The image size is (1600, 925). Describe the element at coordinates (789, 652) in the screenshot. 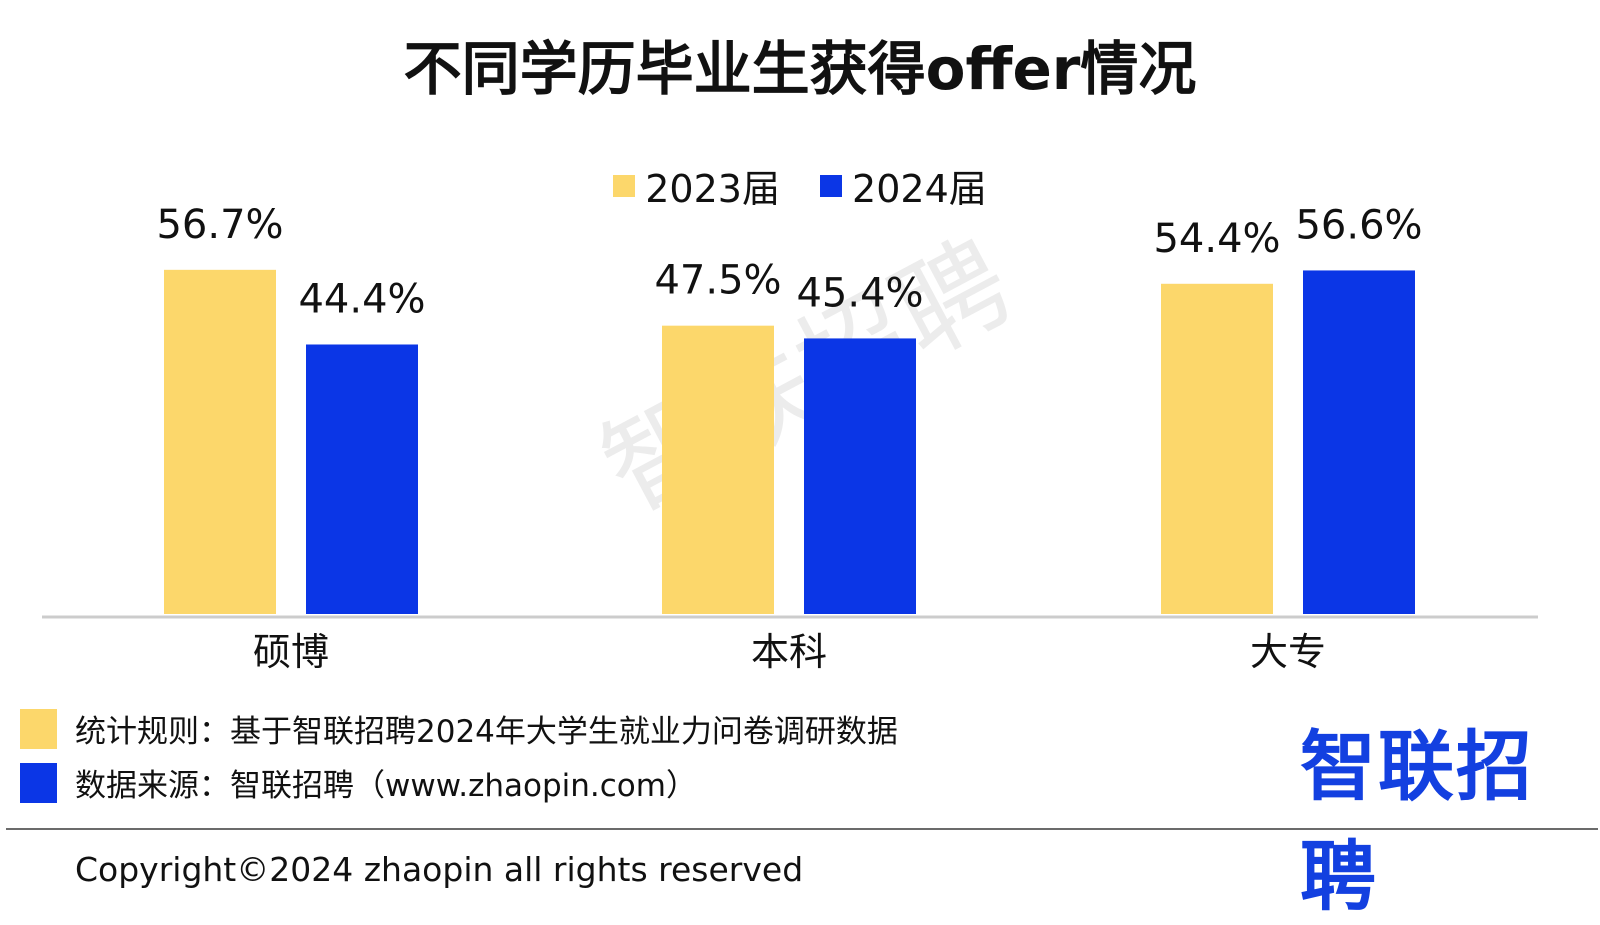

I see `category-label-1: 本科` at that location.